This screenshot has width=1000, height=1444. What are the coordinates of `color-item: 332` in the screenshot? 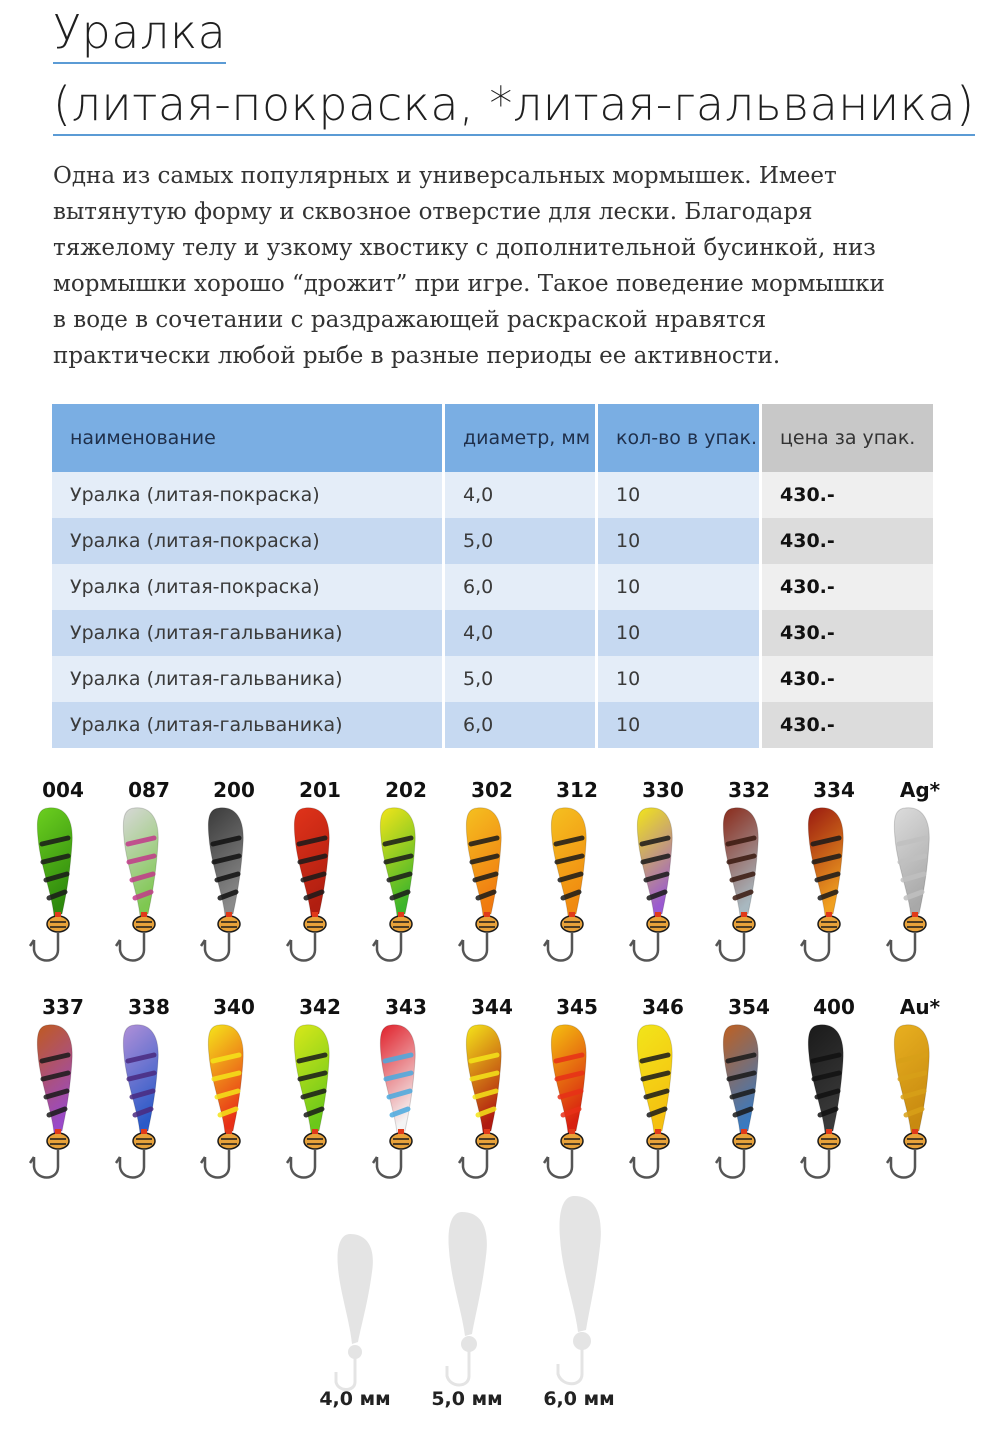 It's located at (749, 878).